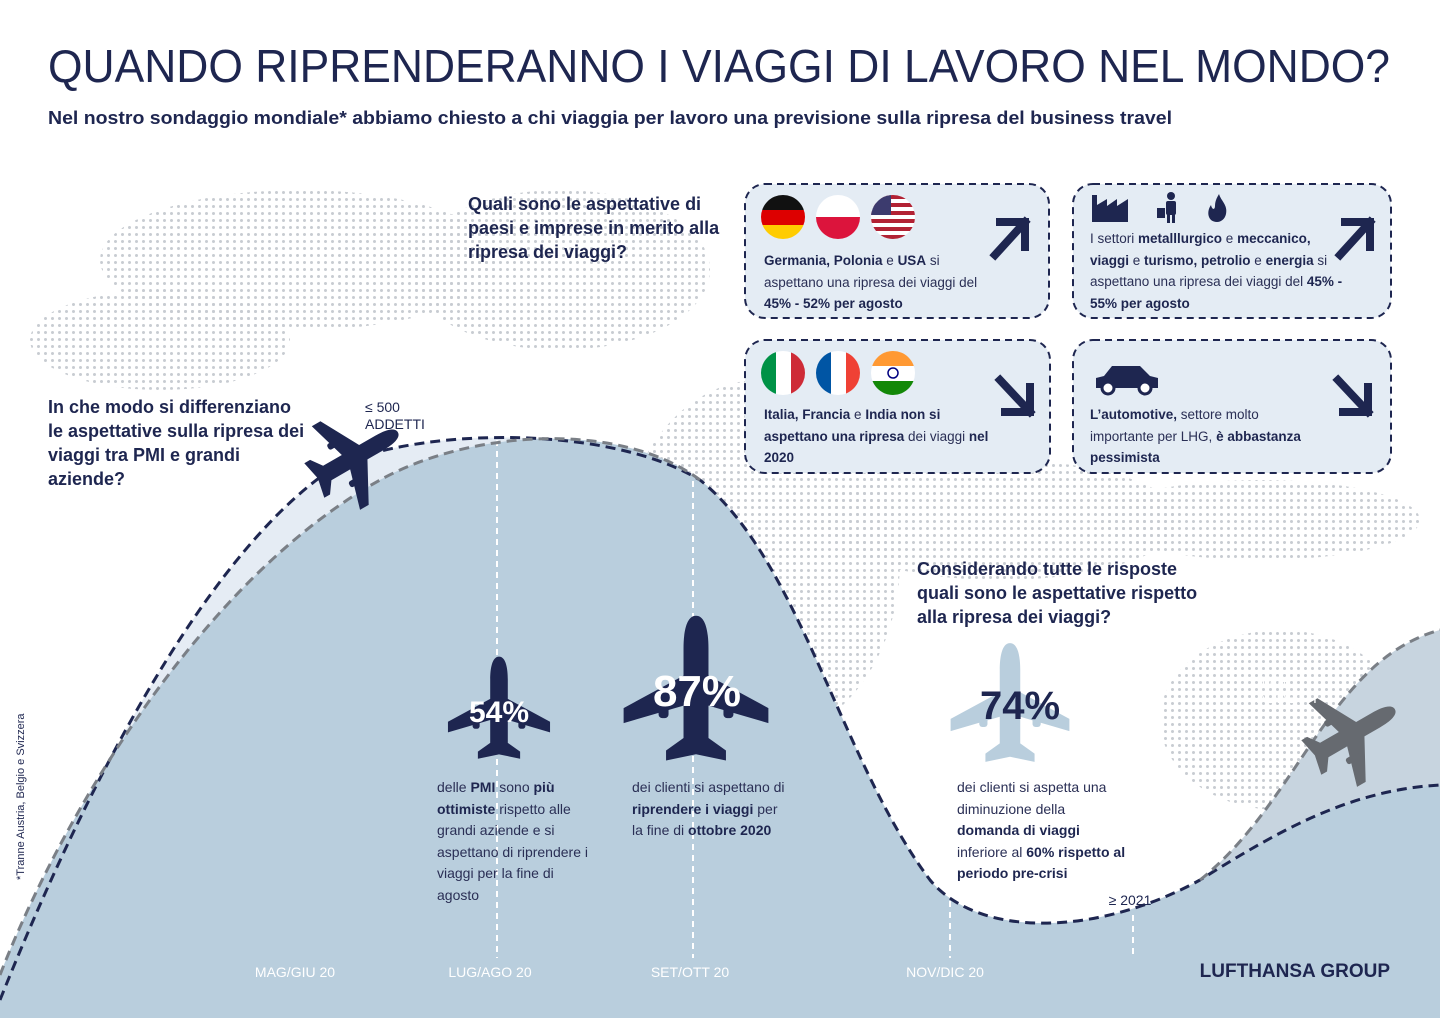  What do you see at coordinates (499, 712) in the screenshot?
I see `stat-value: 54%` at bounding box center [499, 712].